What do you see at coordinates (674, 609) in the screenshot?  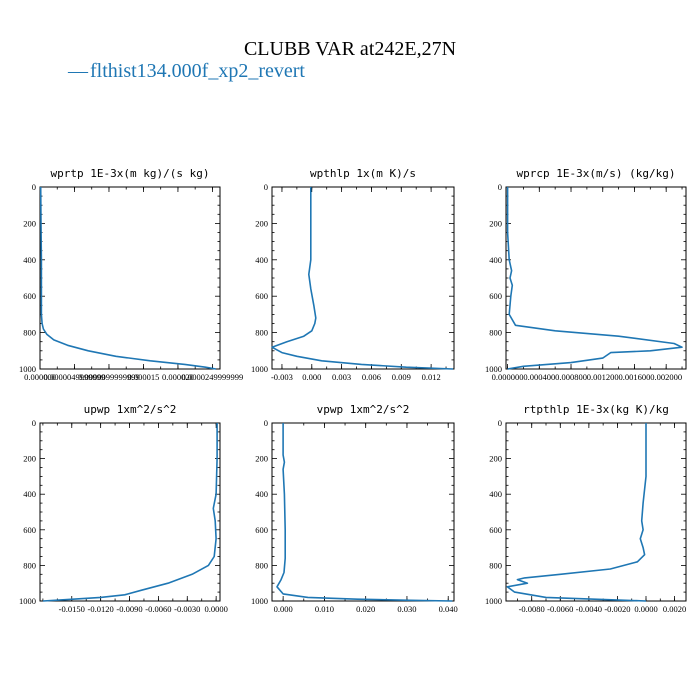 I see `x-tick-label: 0.0020` at bounding box center [674, 609].